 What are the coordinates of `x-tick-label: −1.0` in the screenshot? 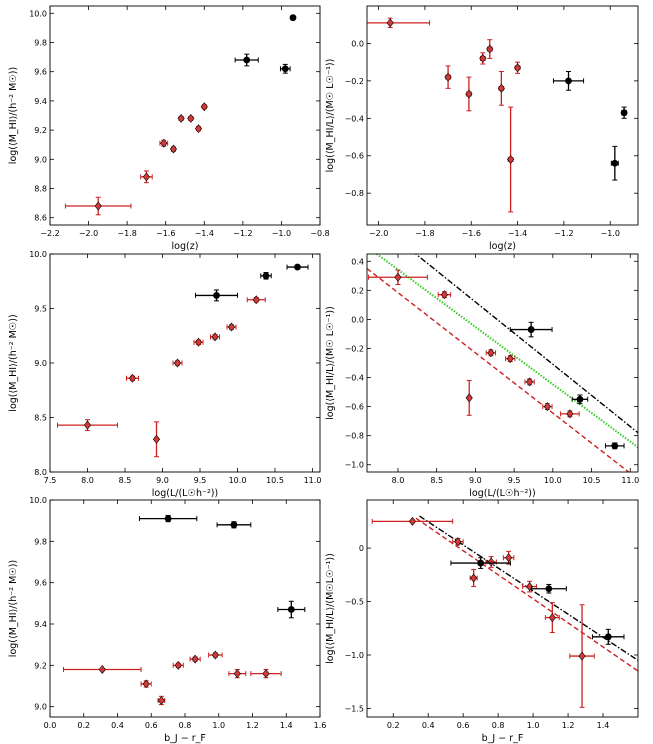 It's located at (281, 233).